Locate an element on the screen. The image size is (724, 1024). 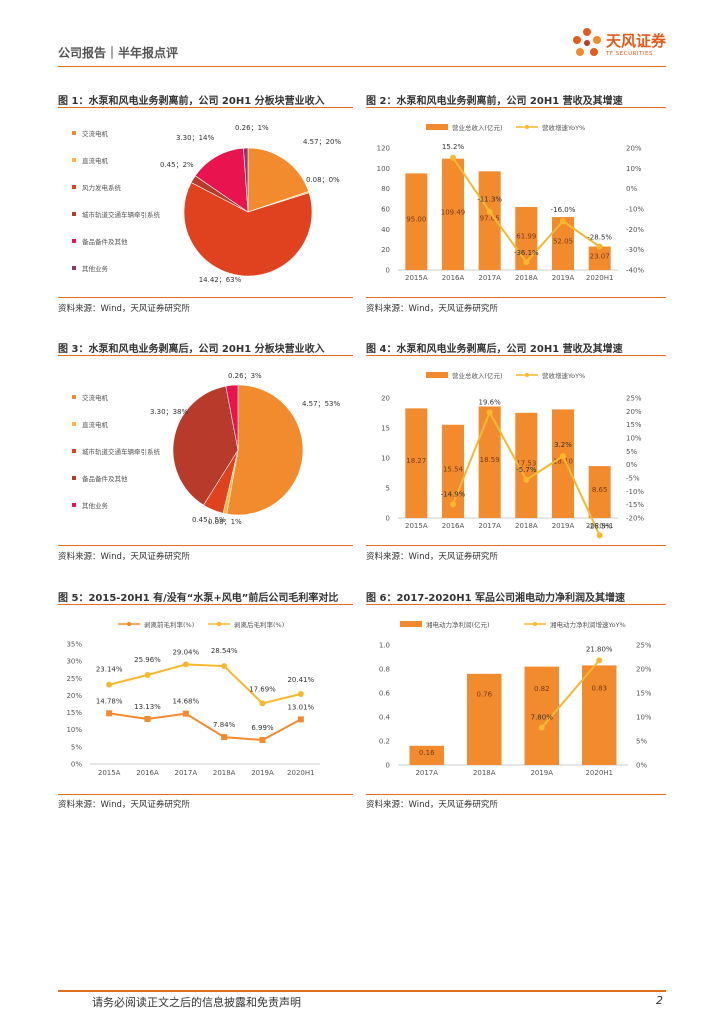
y-tick-label-3: 15% is located at coordinates (74, 713).